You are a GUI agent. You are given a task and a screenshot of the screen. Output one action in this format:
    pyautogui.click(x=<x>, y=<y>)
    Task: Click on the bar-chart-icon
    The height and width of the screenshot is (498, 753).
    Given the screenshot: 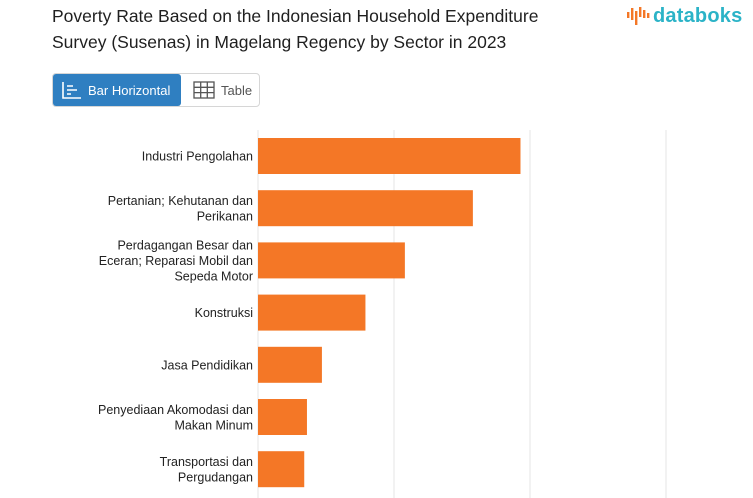 What is the action you would take?
    pyautogui.click(x=71, y=90)
    